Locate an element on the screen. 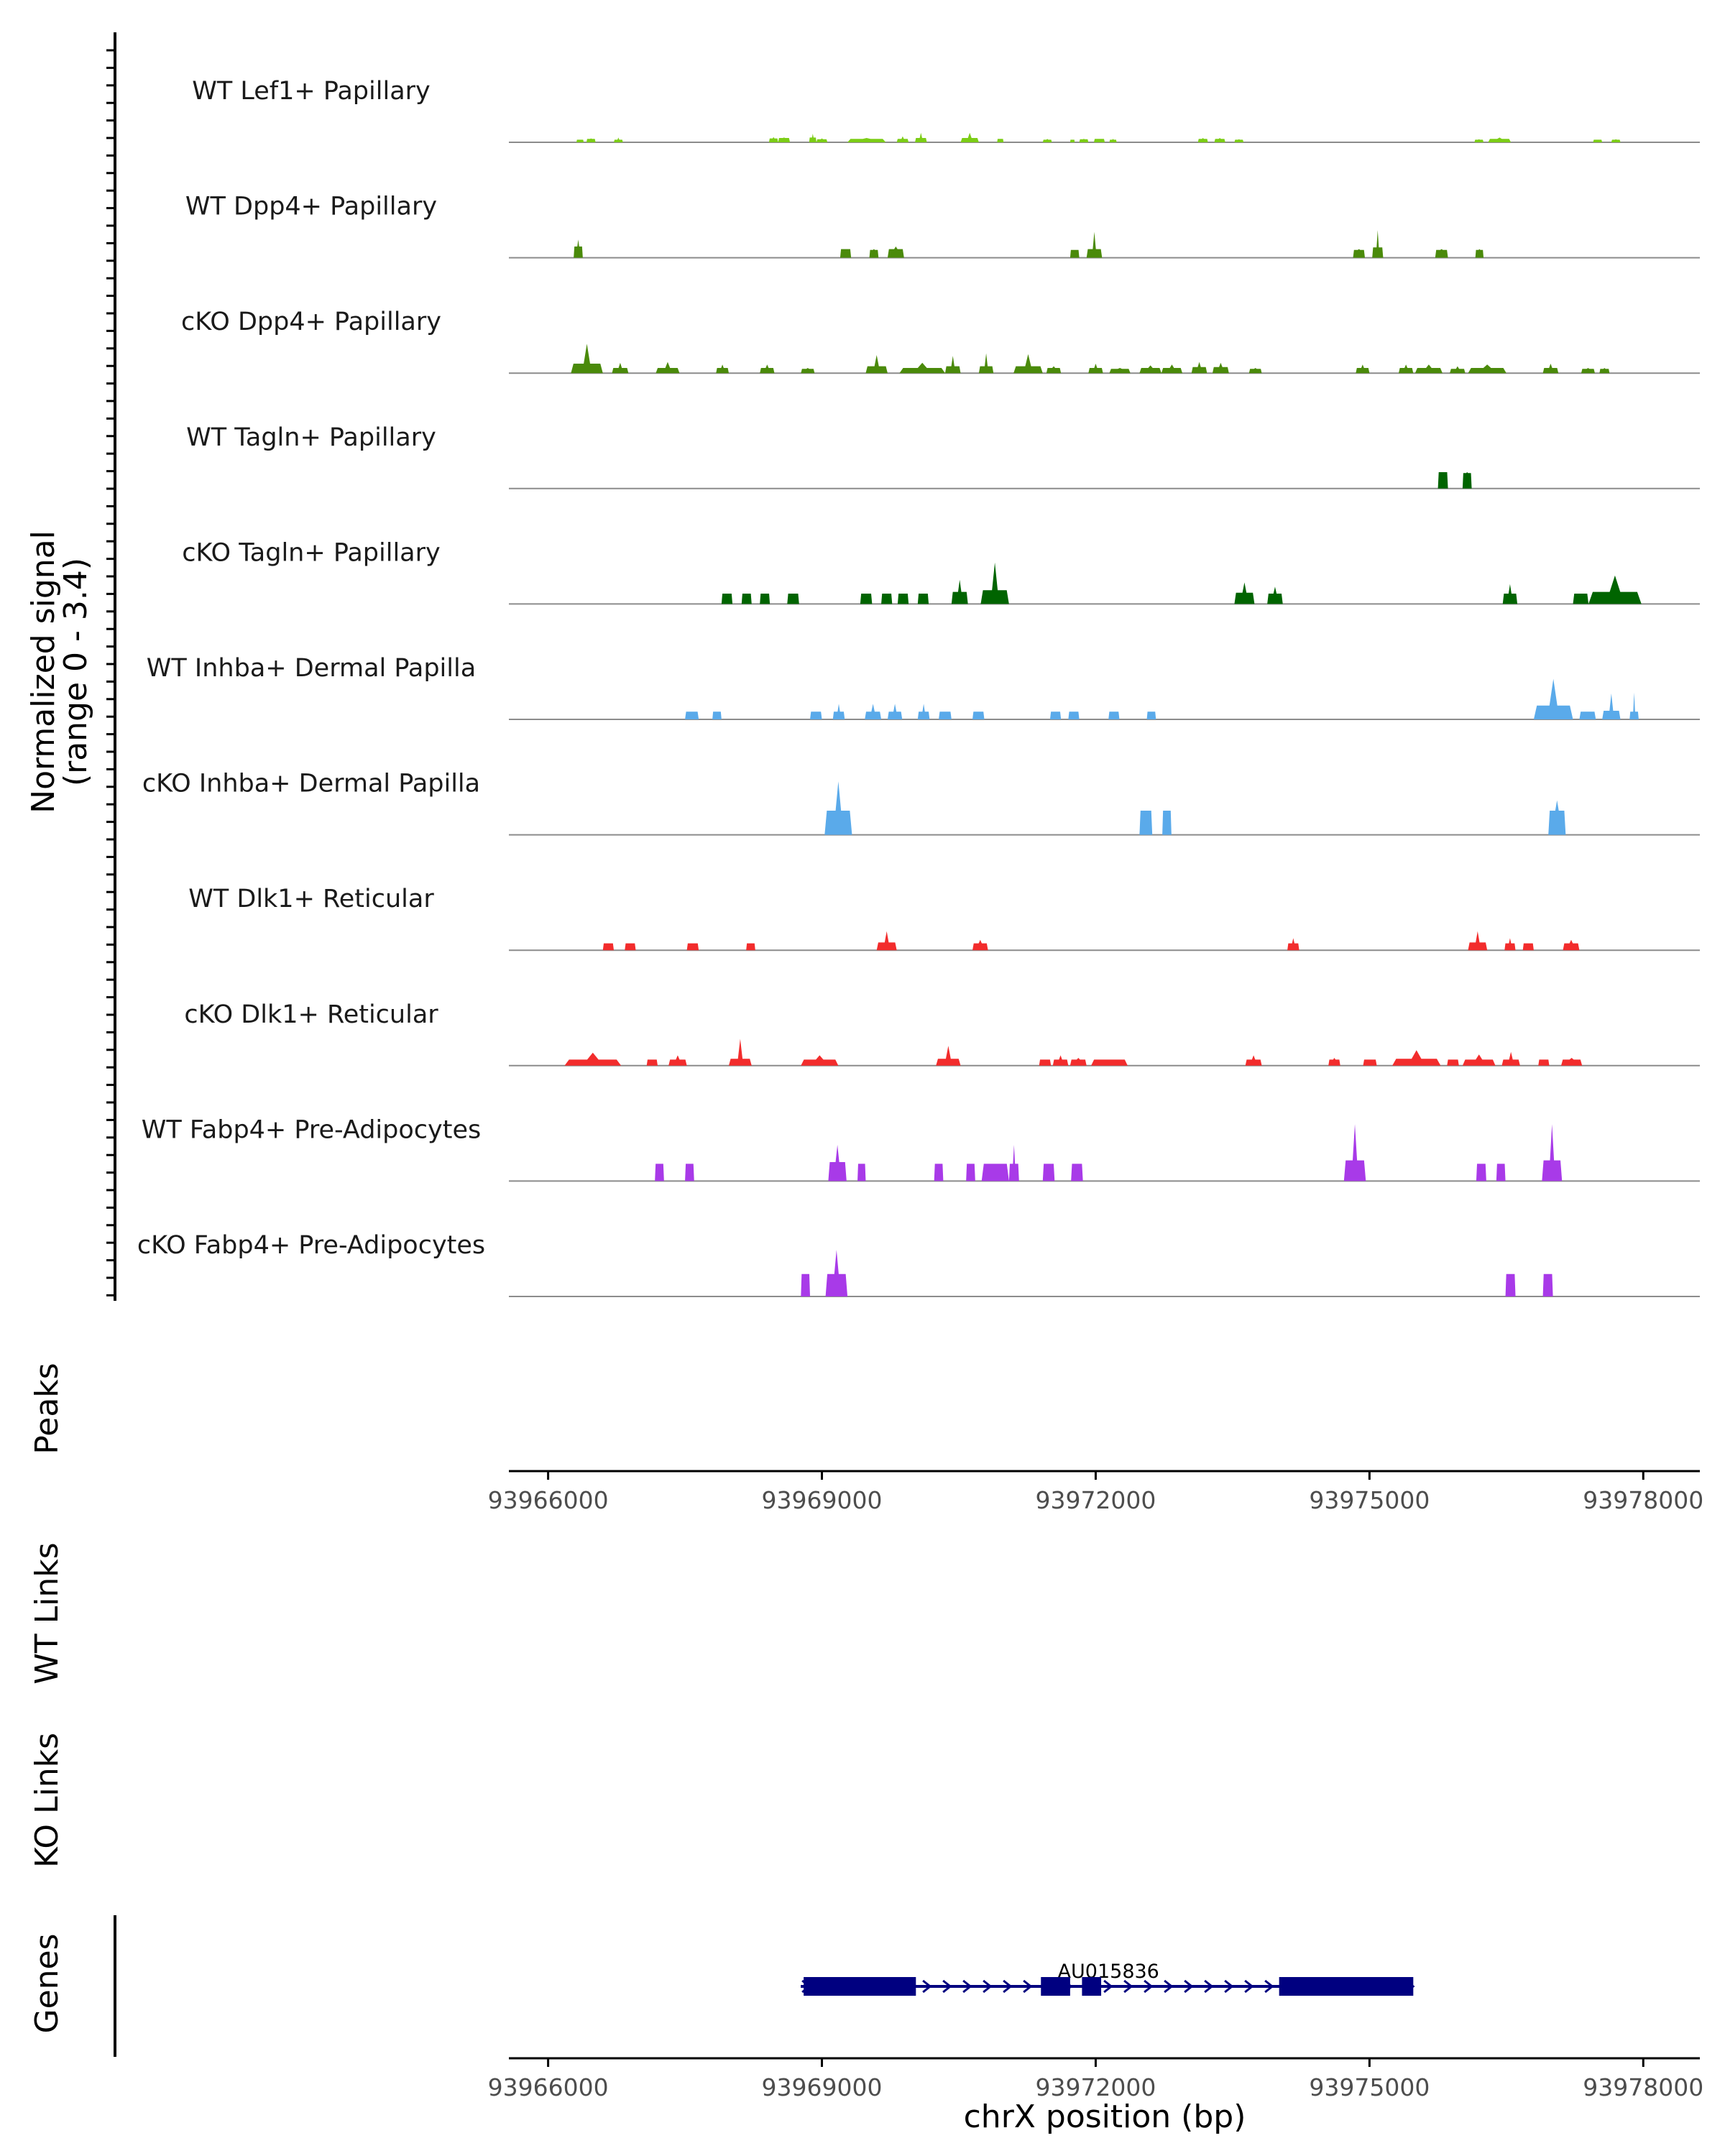 This screenshot has height=2156, width=1725. track-label: cKO Dlk1+ Reticular is located at coordinates (311, 1014).